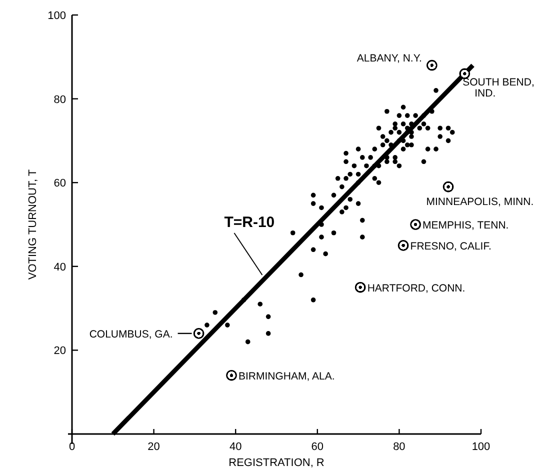 The width and height of the screenshot is (552, 476). Describe the element at coordinates (249, 222) in the screenshot. I see `annotation: T=R-10` at that location.